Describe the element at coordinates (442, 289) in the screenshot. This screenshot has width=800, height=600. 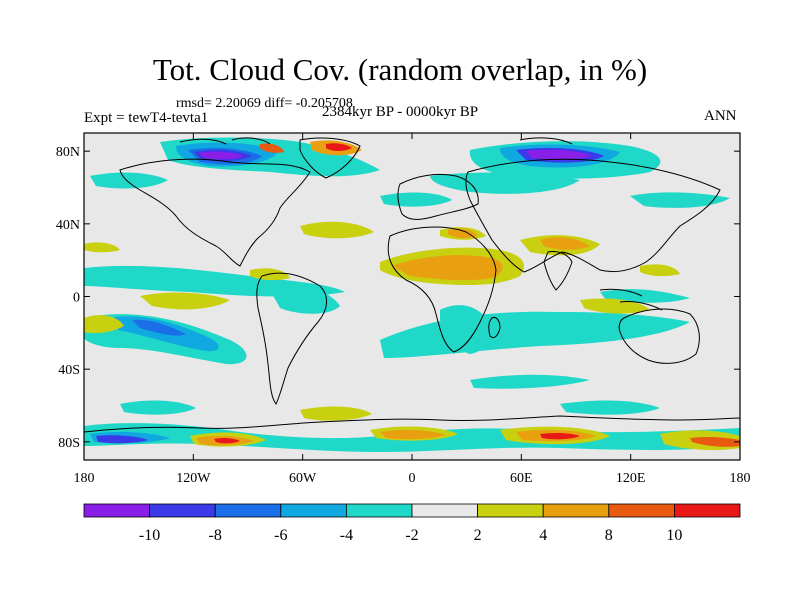
I see `coastline-africa` at that location.